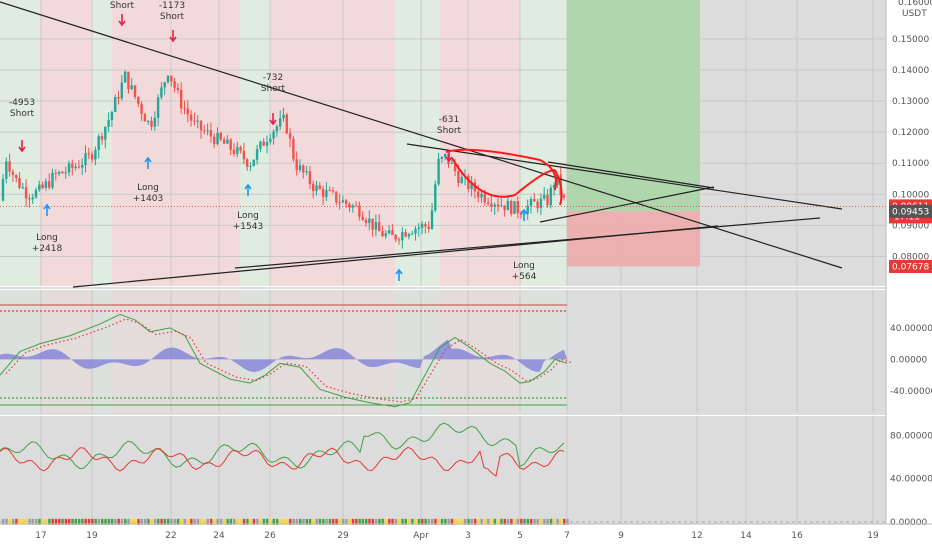 The width and height of the screenshot is (932, 550). I want to click on long-arrow, so click(524, 214).